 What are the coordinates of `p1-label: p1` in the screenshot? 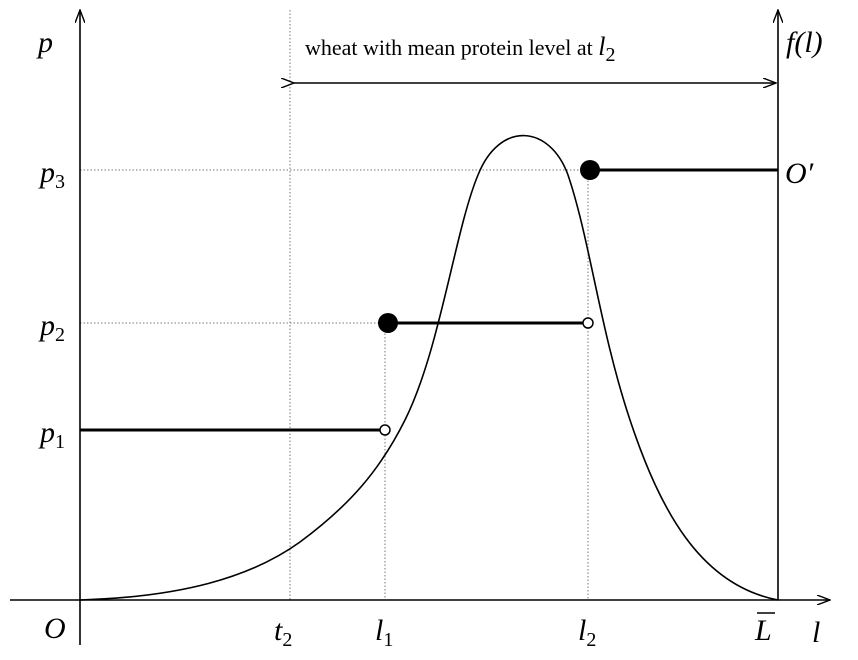 It's located at (51, 434).